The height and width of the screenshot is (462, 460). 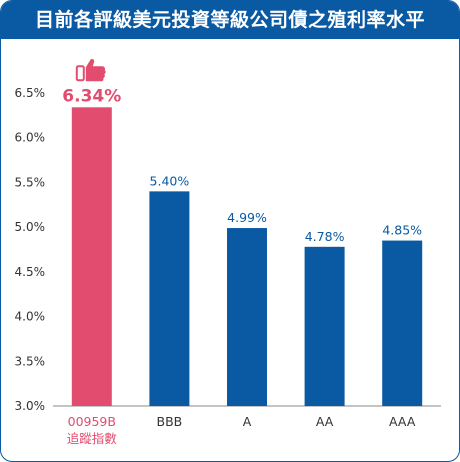 I want to click on data-label: 6.34%, so click(x=91, y=96).